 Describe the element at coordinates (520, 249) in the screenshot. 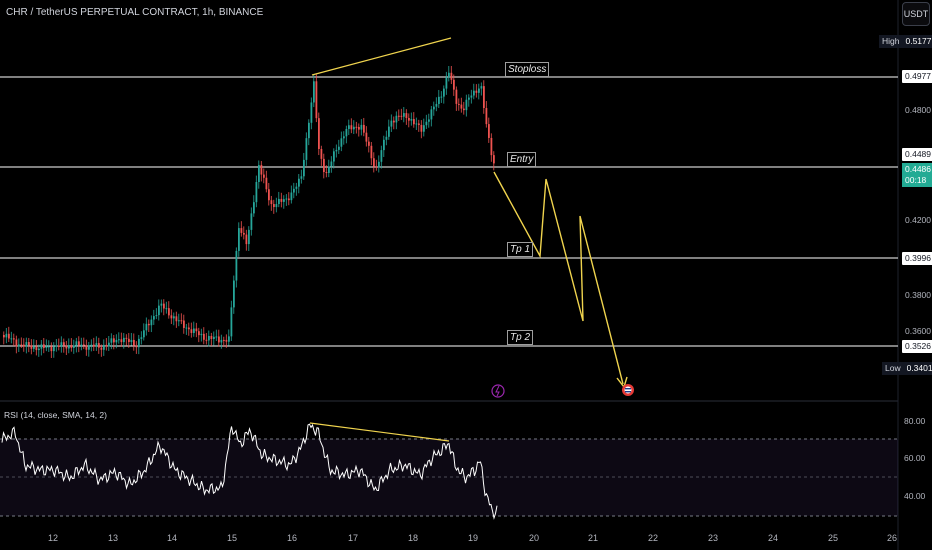

I see `tp1-tag: Tp 1` at that location.